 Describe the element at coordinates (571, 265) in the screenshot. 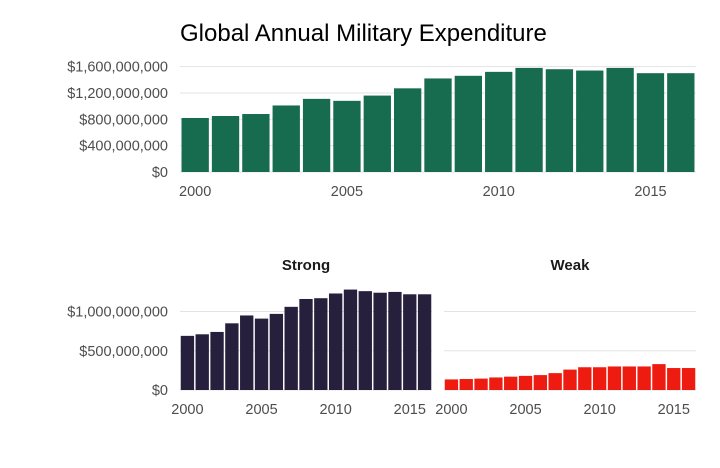

I see `facet-label-weak: Weak` at that location.